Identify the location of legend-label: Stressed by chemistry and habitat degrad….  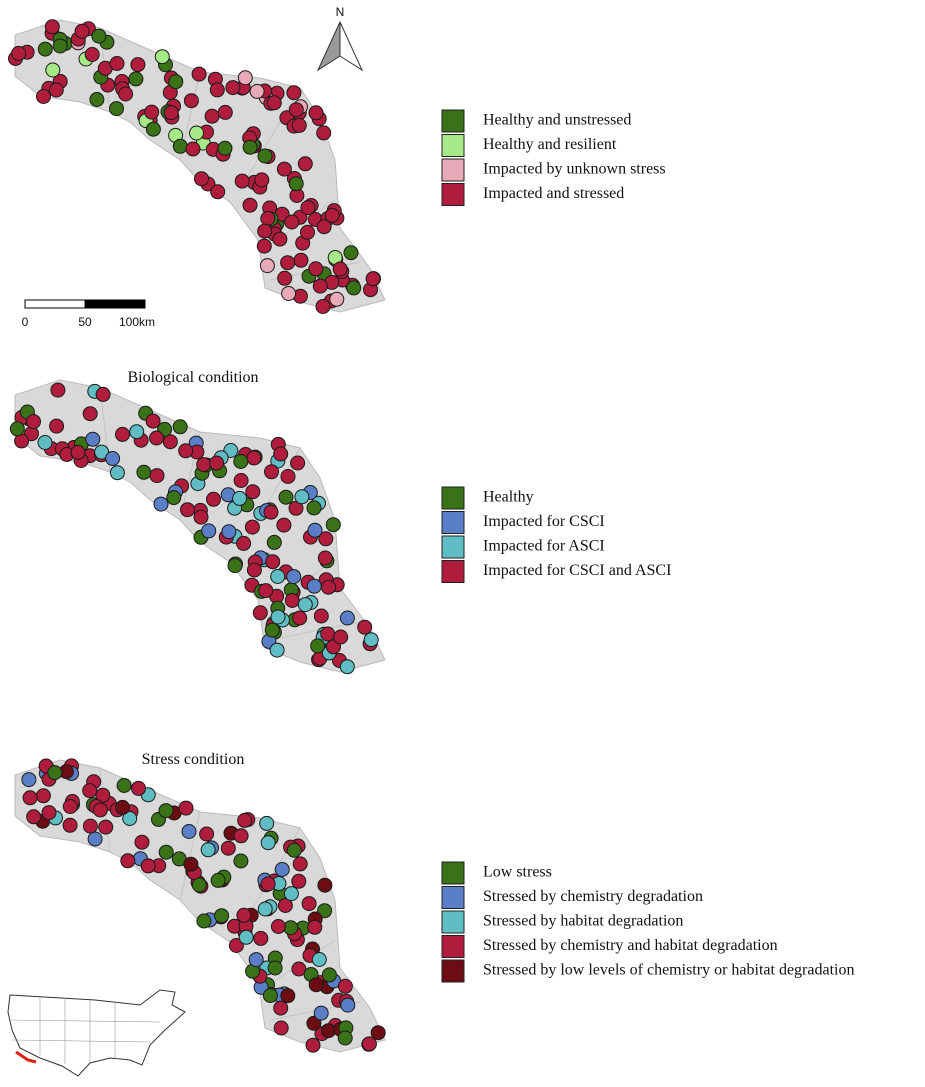
(630, 945).